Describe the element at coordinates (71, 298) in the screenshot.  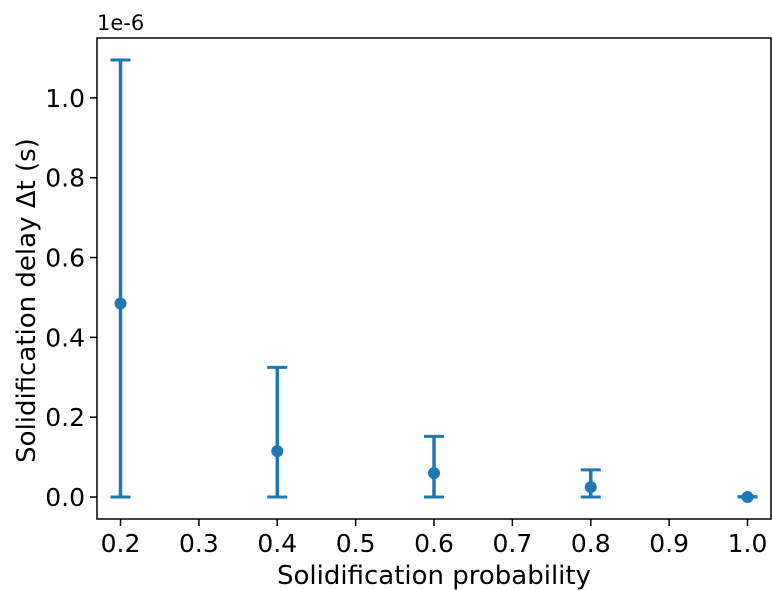
I see `y-axis: 0.0 0.2 0.4 0.6 0.8 1.0` at that location.